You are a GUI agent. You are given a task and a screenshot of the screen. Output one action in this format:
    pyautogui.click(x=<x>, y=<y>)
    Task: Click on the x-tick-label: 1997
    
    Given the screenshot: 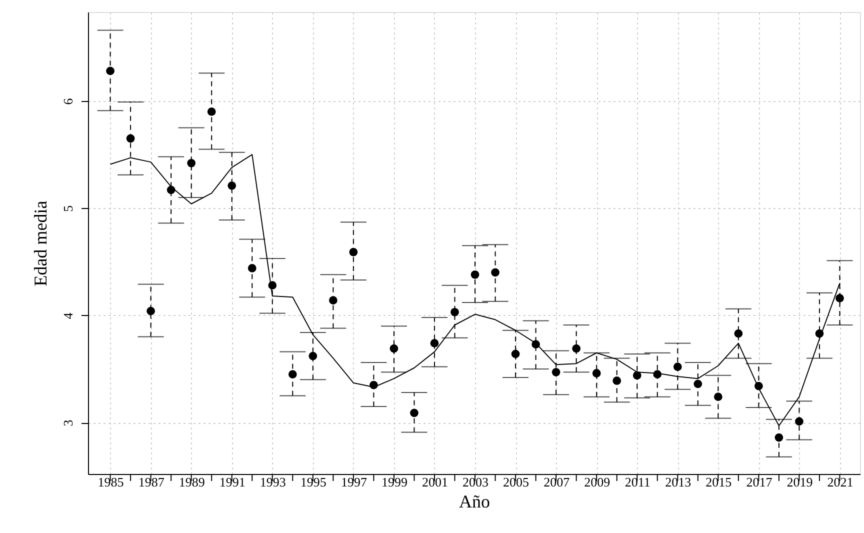 What is the action you would take?
    pyautogui.click(x=354, y=482)
    